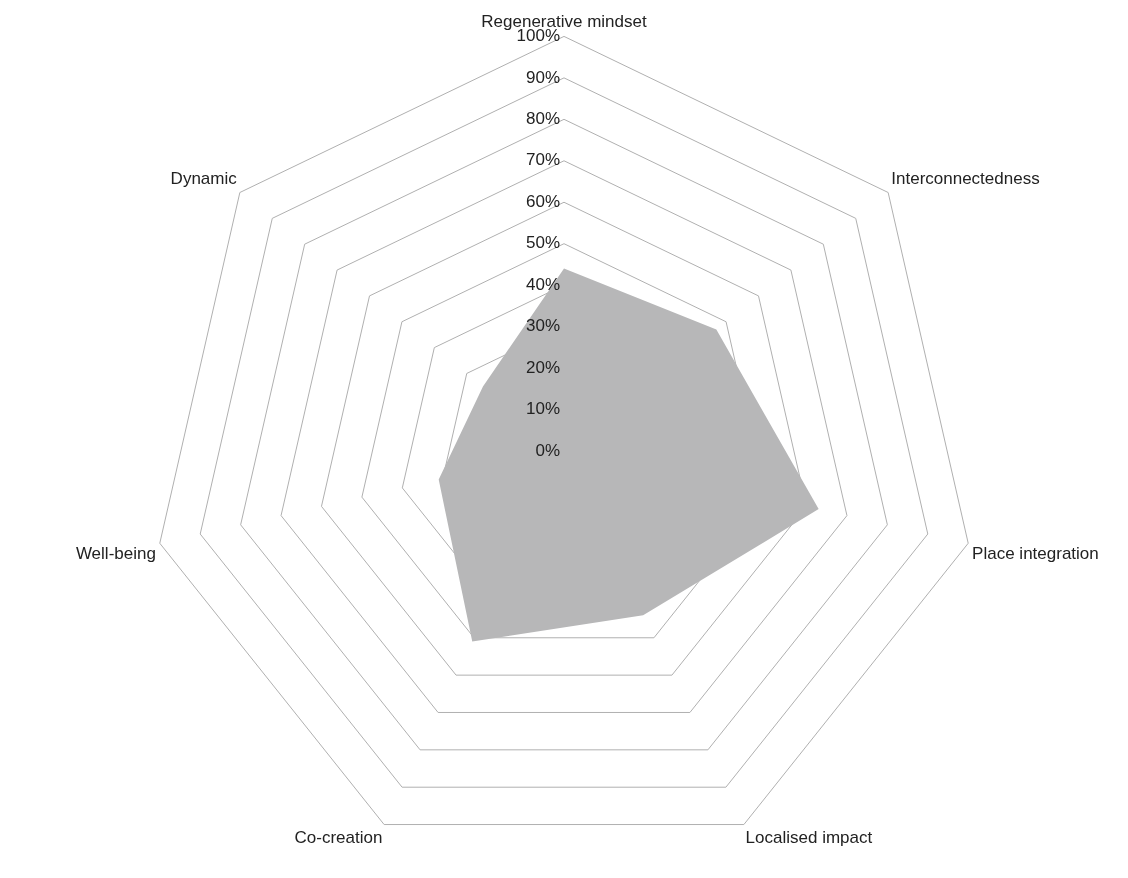 This screenshot has width=1128, height=878. What do you see at coordinates (547, 450) in the screenshot?
I see `y-tick-label: 0%` at bounding box center [547, 450].